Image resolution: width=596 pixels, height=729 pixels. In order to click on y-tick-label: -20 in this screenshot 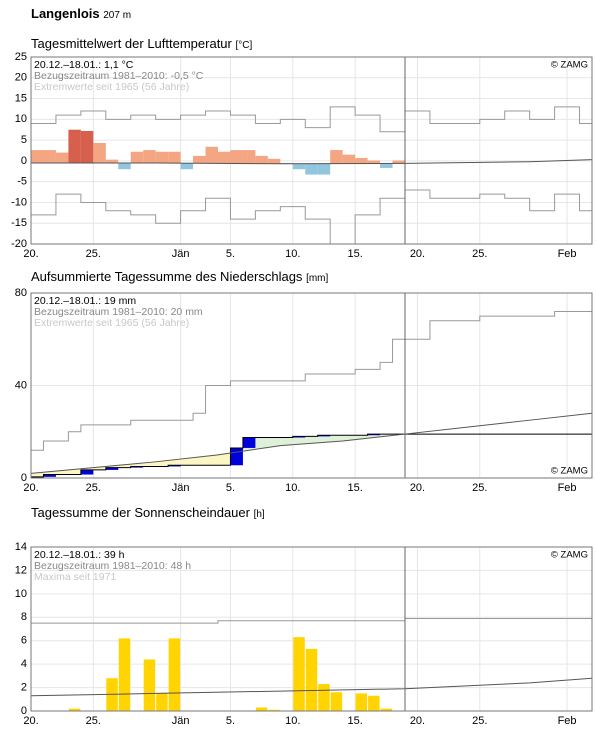, I will do `click(19, 244)`.